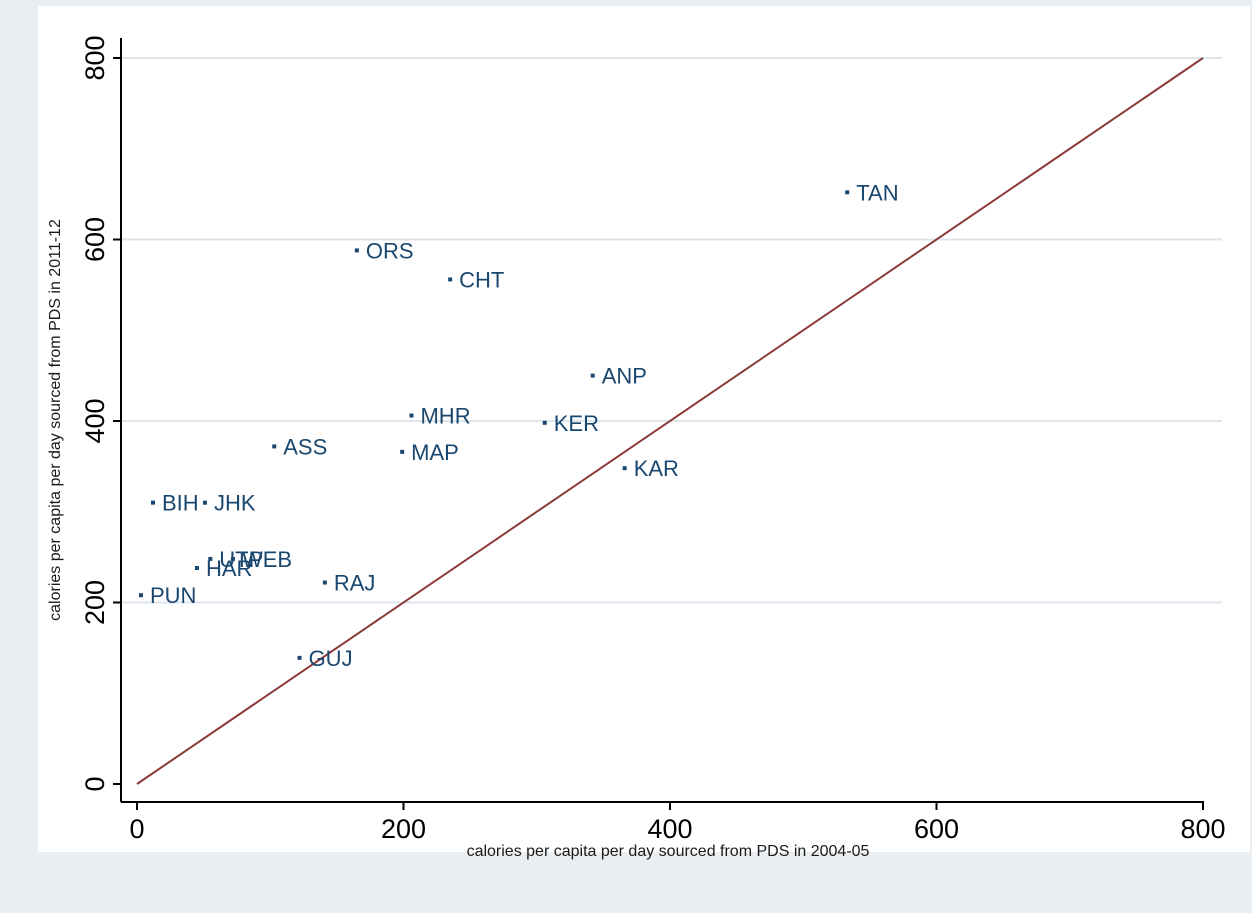  I want to click on point-label: ASS, so click(305, 446).